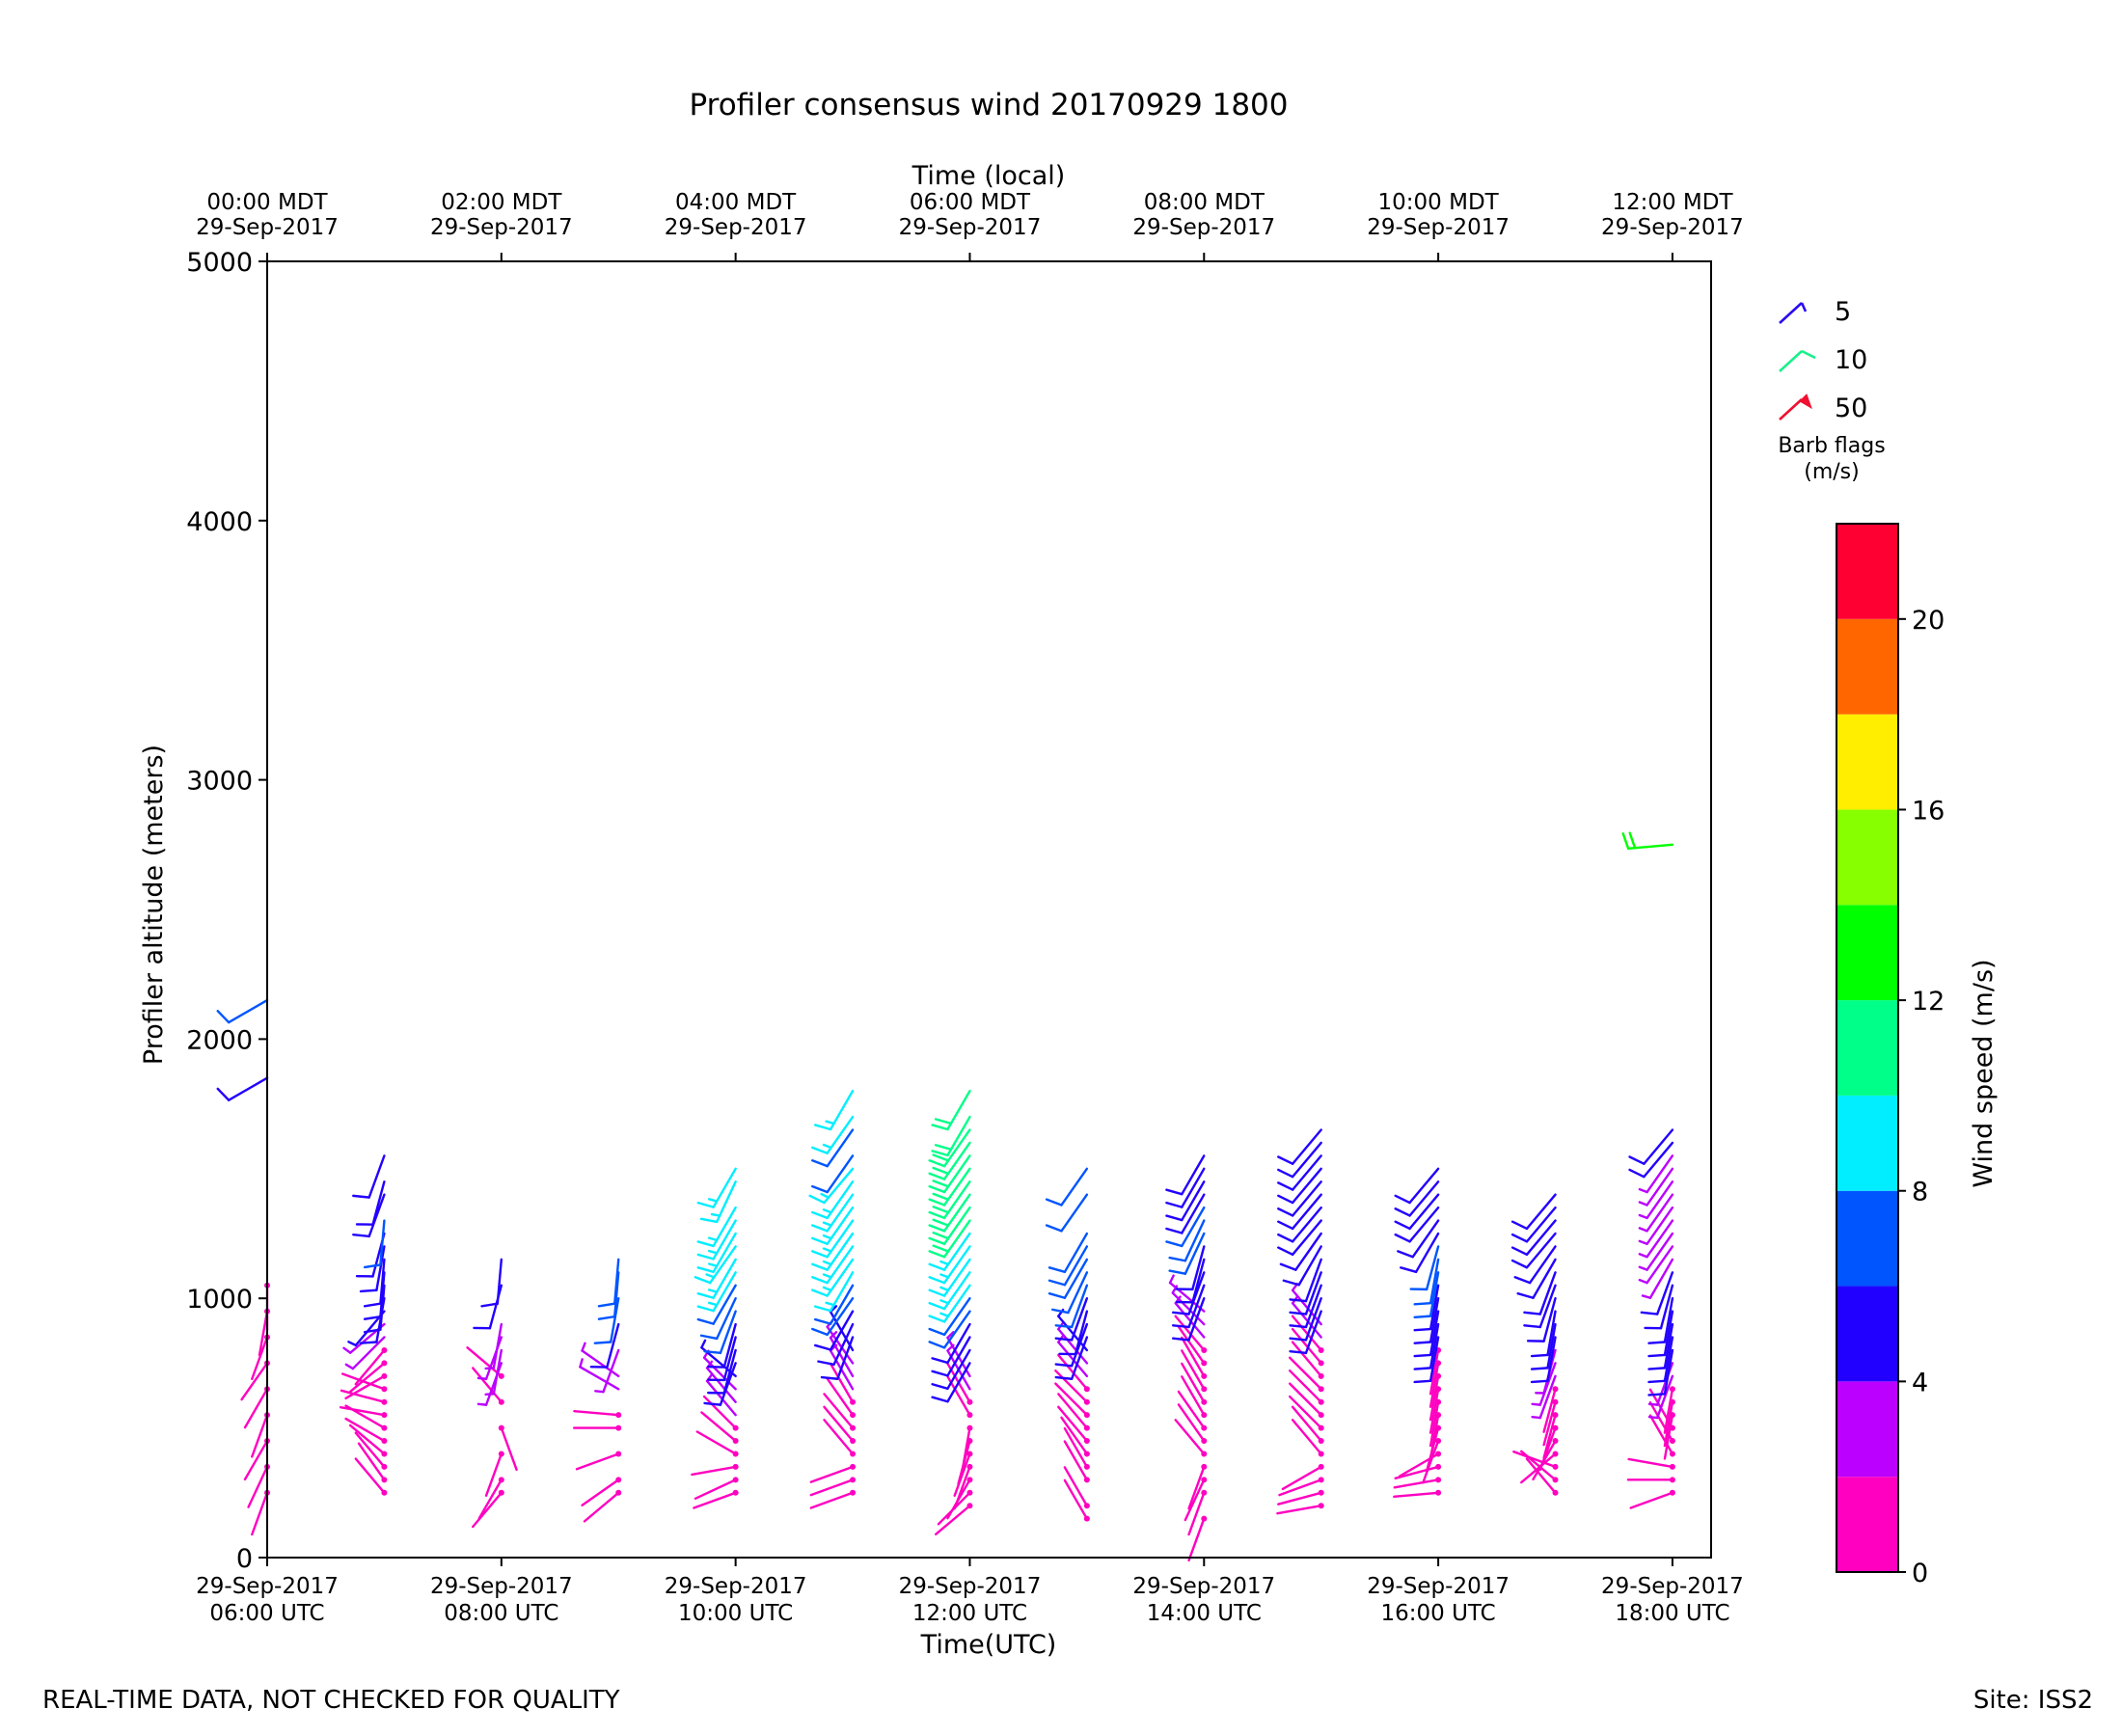  What do you see at coordinates (267, 202) in the screenshot?
I see `x-tick-top-time: 00:00 MDT` at bounding box center [267, 202].